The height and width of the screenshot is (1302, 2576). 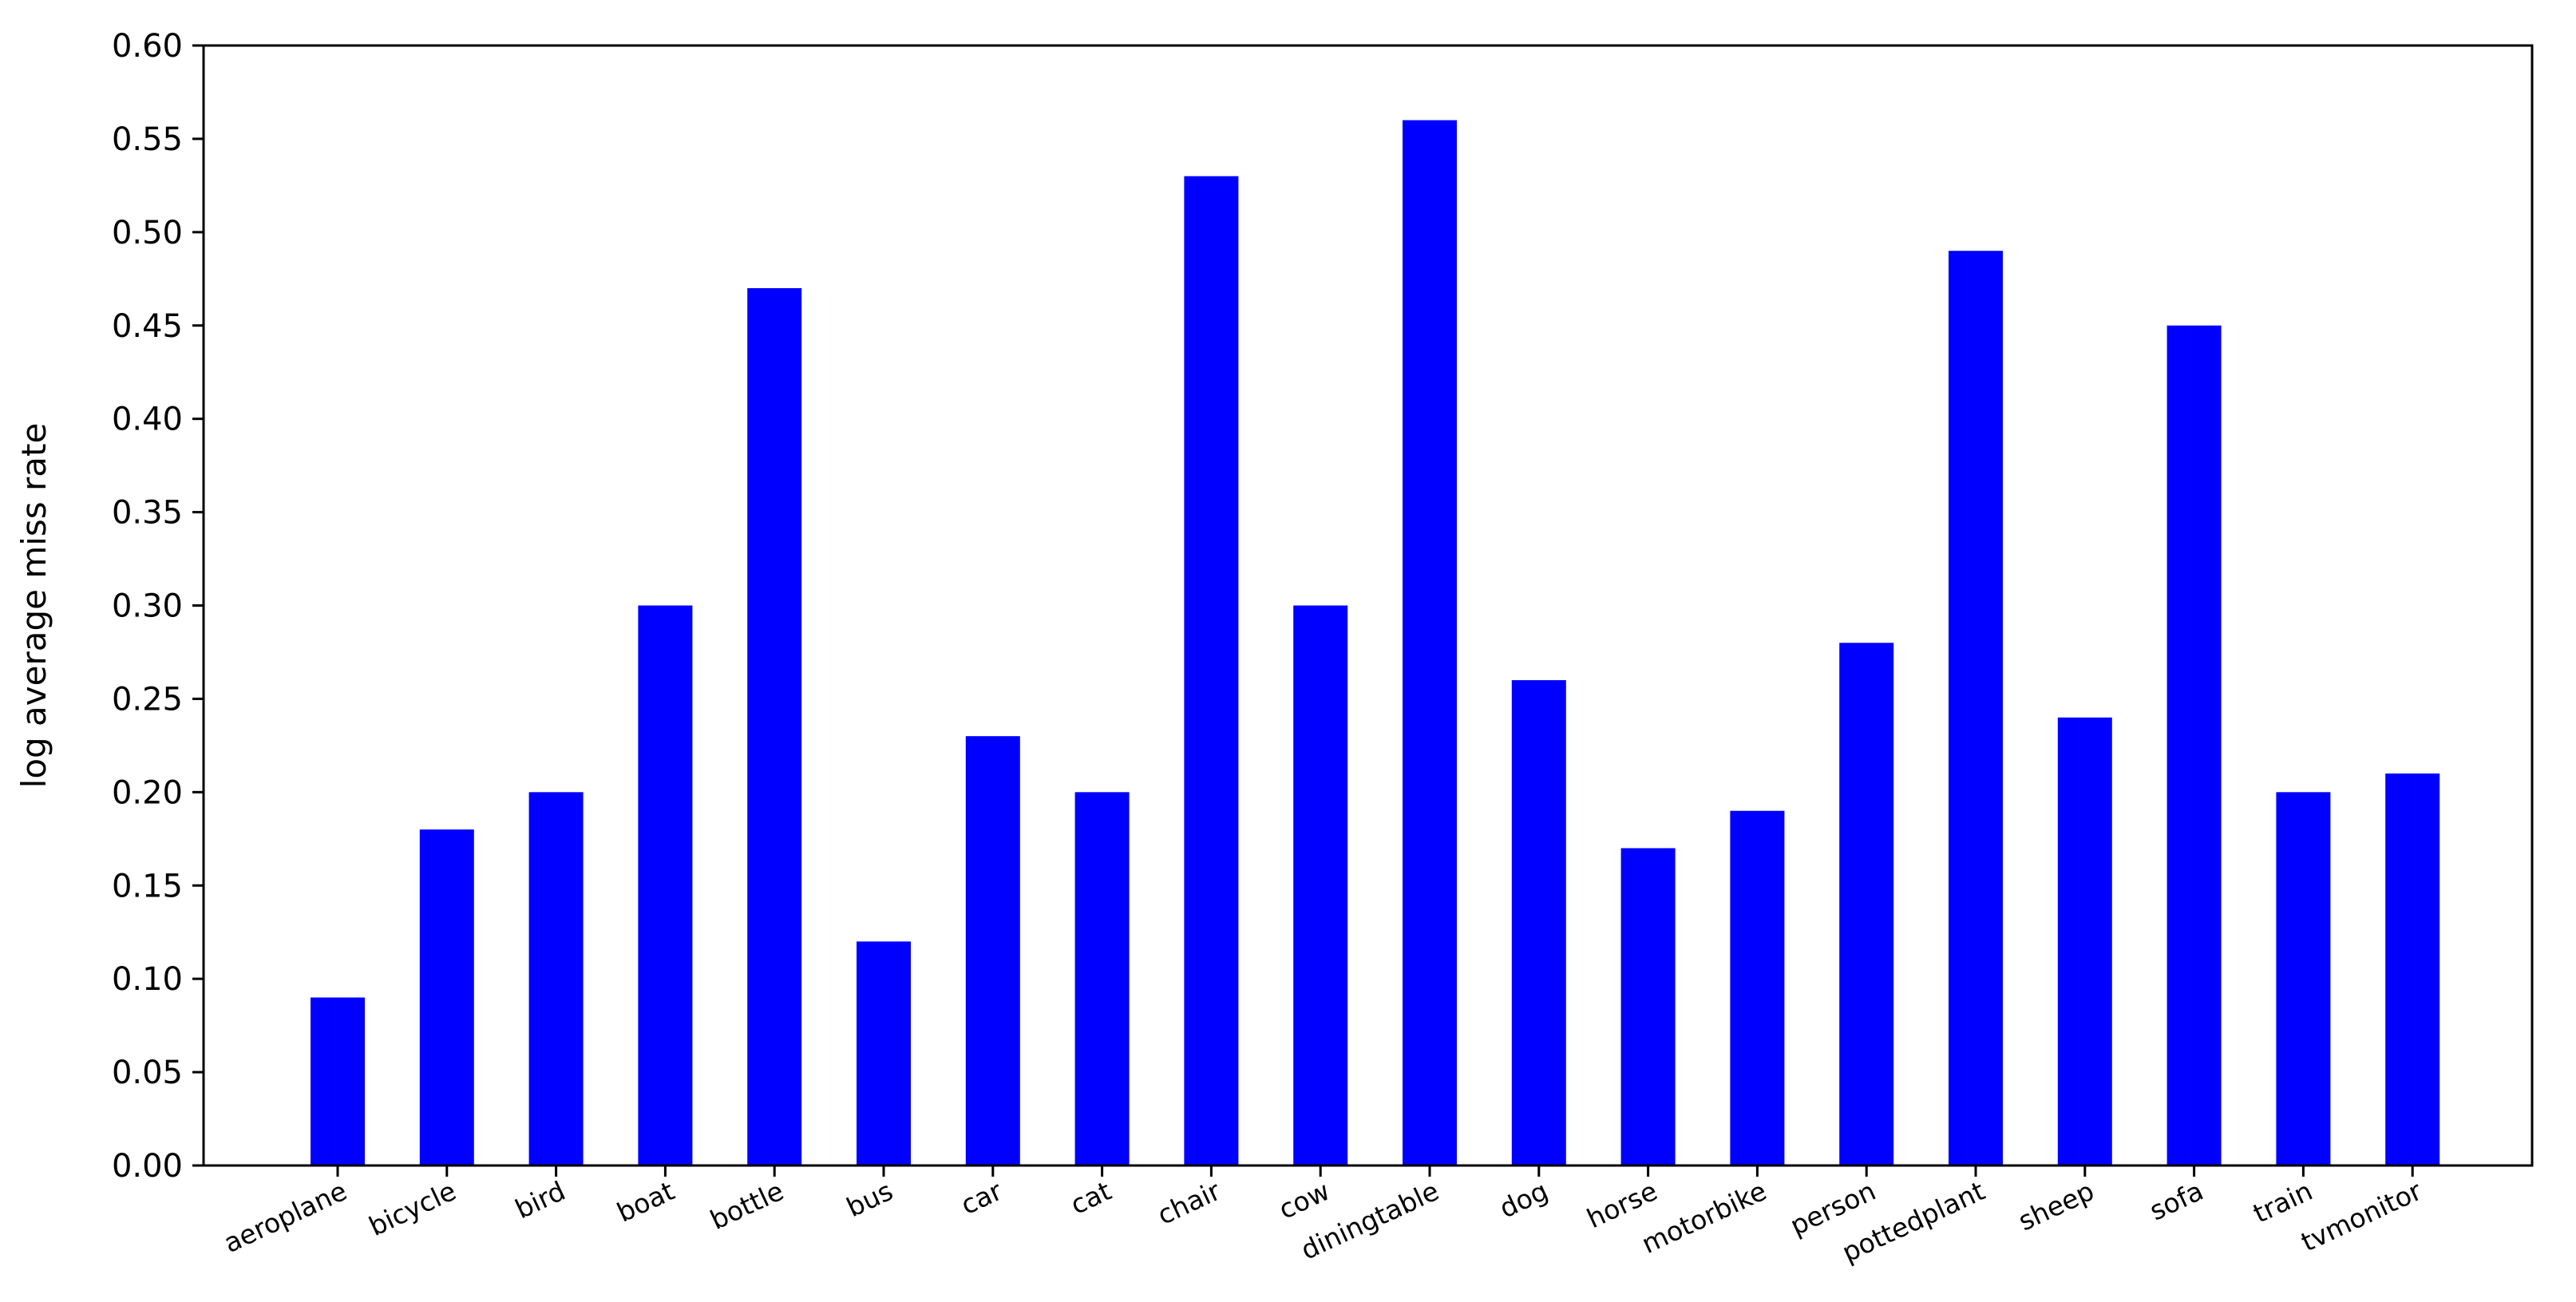 What do you see at coordinates (447, 997) in the screenshot?
I see `bar-bicycle` at bounding box center [447, 997].